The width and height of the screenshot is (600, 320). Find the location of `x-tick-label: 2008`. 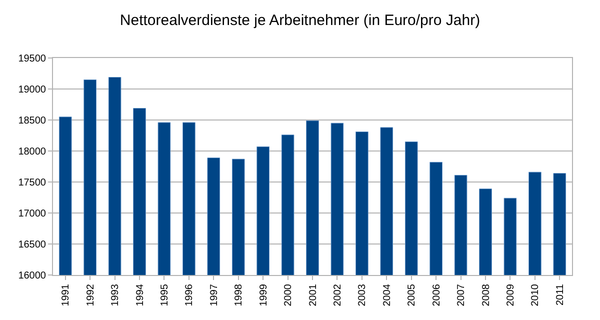

x-tick-label: 2008 is located at coordinates (486, 295).